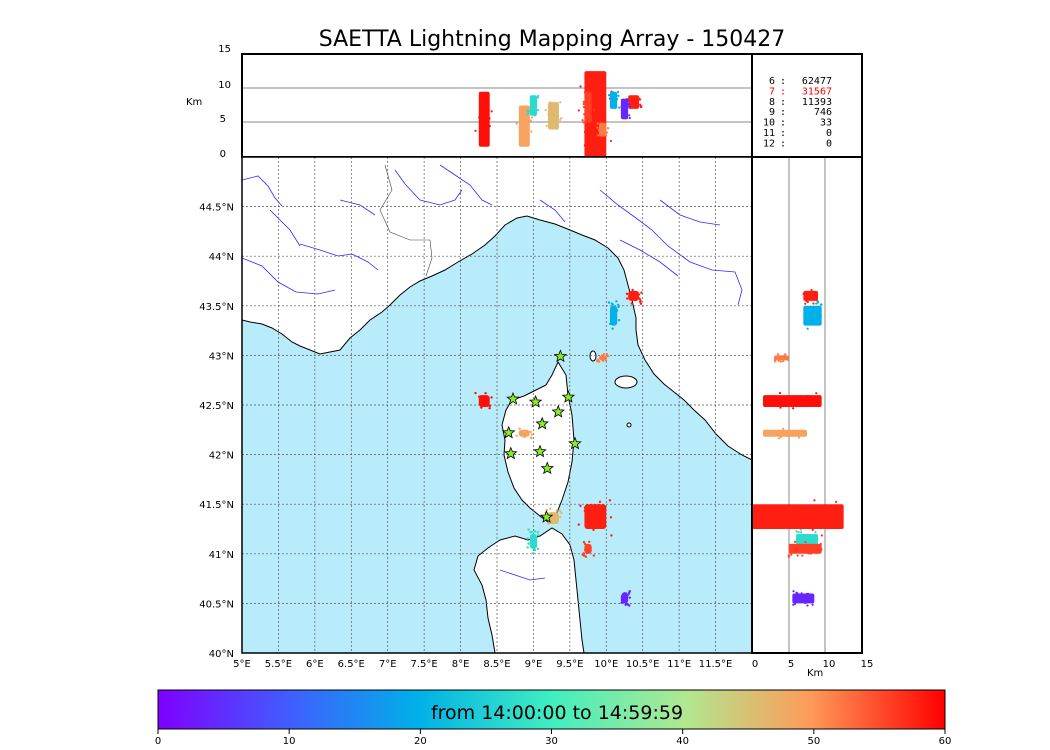 The width and height of the screenshot is (1050, 750). What do you see at coordinates (624, 598) in the screenshot?
I see `lightning-cluster` at bounding box center [624, 598].